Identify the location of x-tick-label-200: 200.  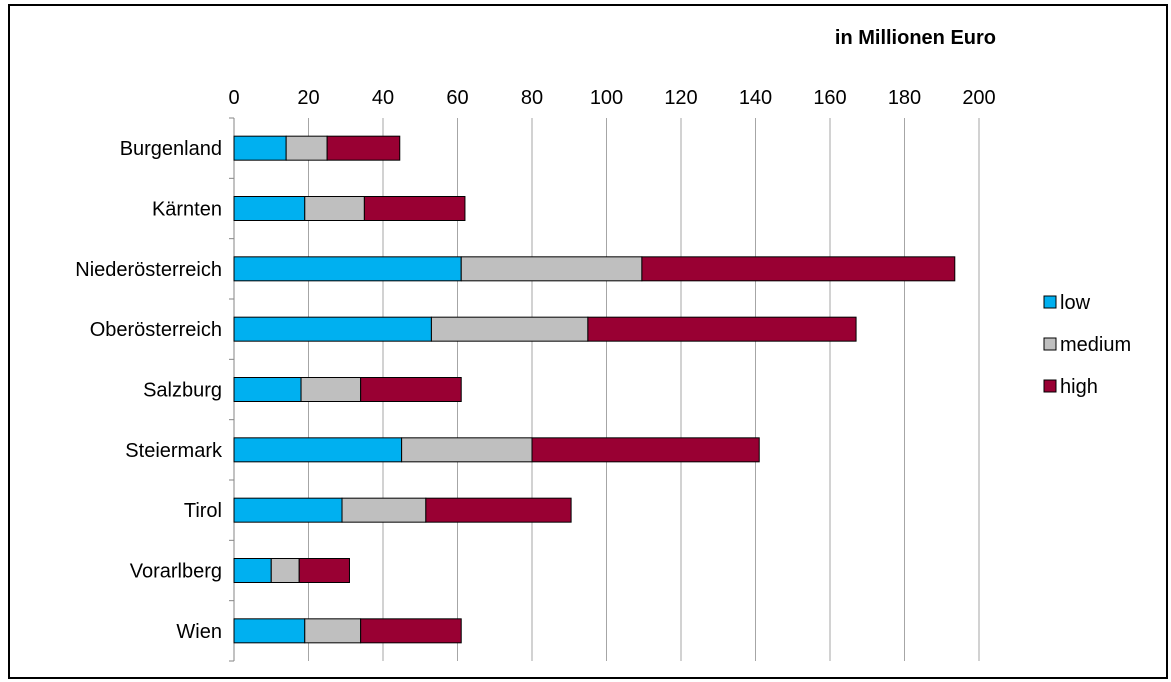
(978, 98).